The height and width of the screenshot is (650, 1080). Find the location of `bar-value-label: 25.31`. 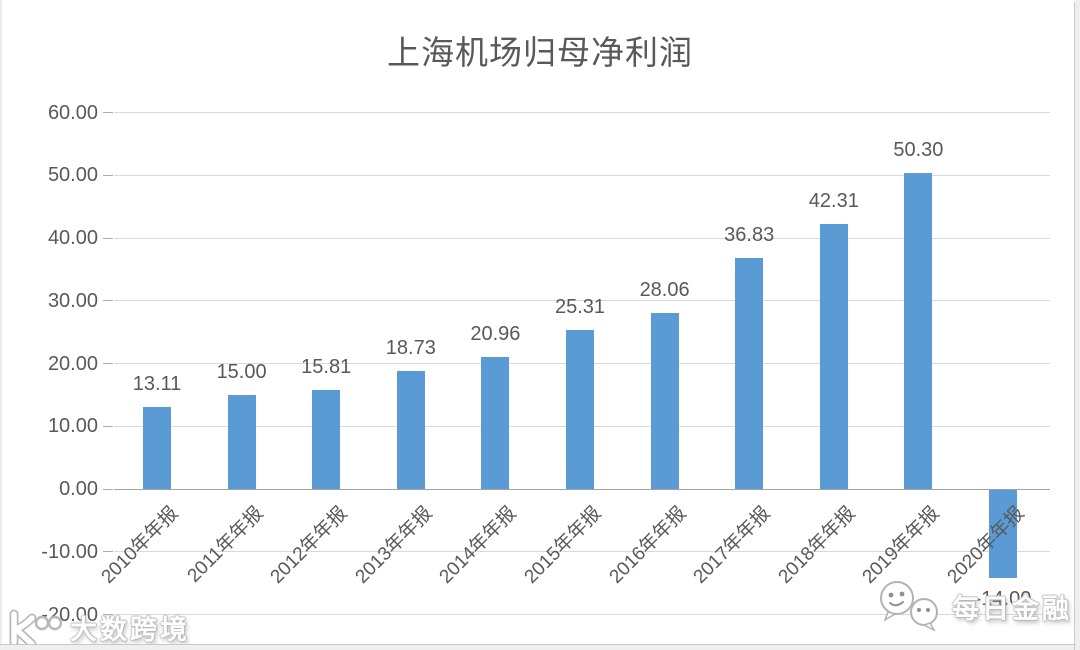

bar-value-label: 25.31 is located at coordinates (580, 307).